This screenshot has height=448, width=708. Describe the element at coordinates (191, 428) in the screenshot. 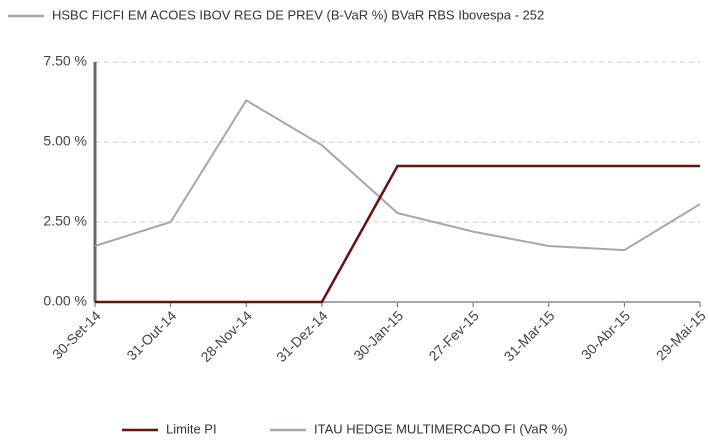

I see `legend-label: Limite PI` at that location.